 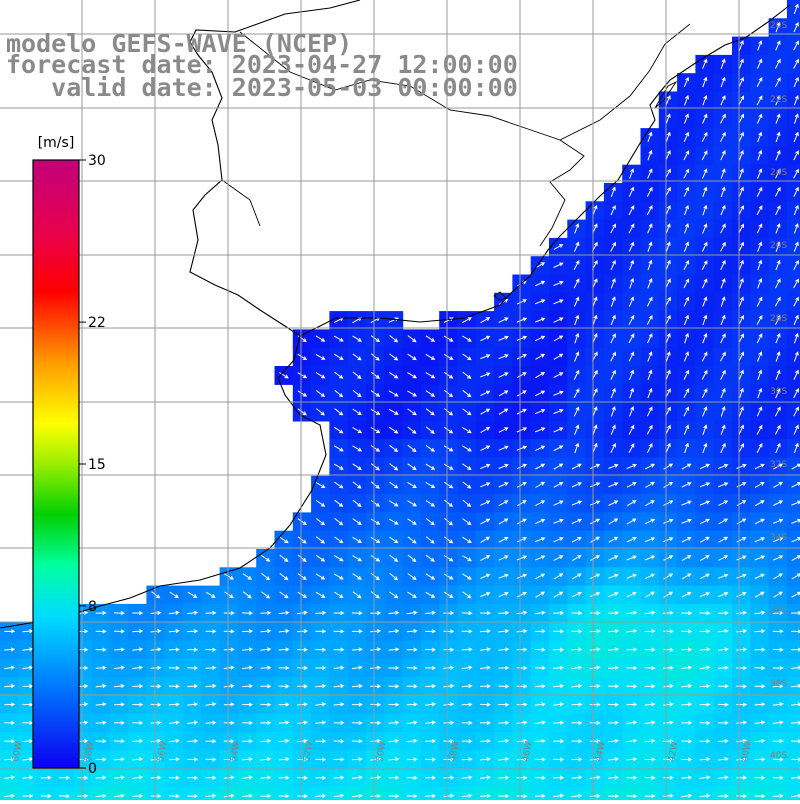 What do you see at coordinates (778, 684) in the screenshot?
I see `latitude-label: 38S` at bounding box center [778, 684].